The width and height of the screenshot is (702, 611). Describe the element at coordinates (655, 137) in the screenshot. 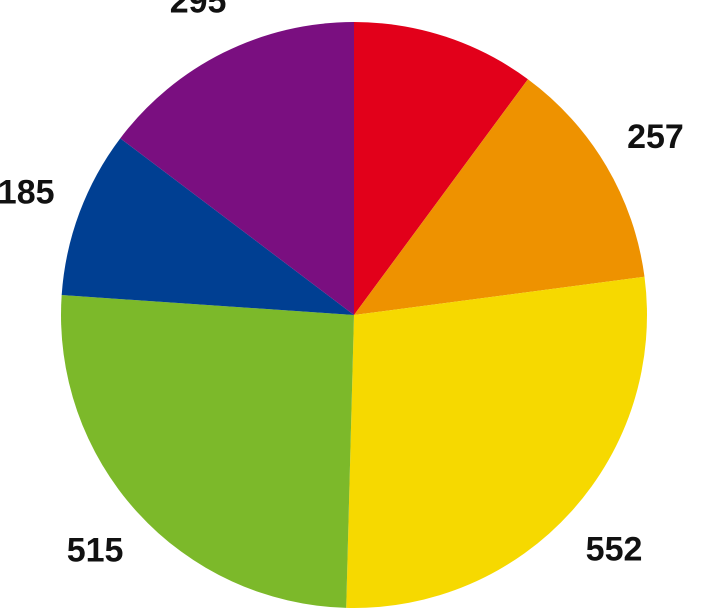

I see `pie-slice-label-1: 257` at that location.